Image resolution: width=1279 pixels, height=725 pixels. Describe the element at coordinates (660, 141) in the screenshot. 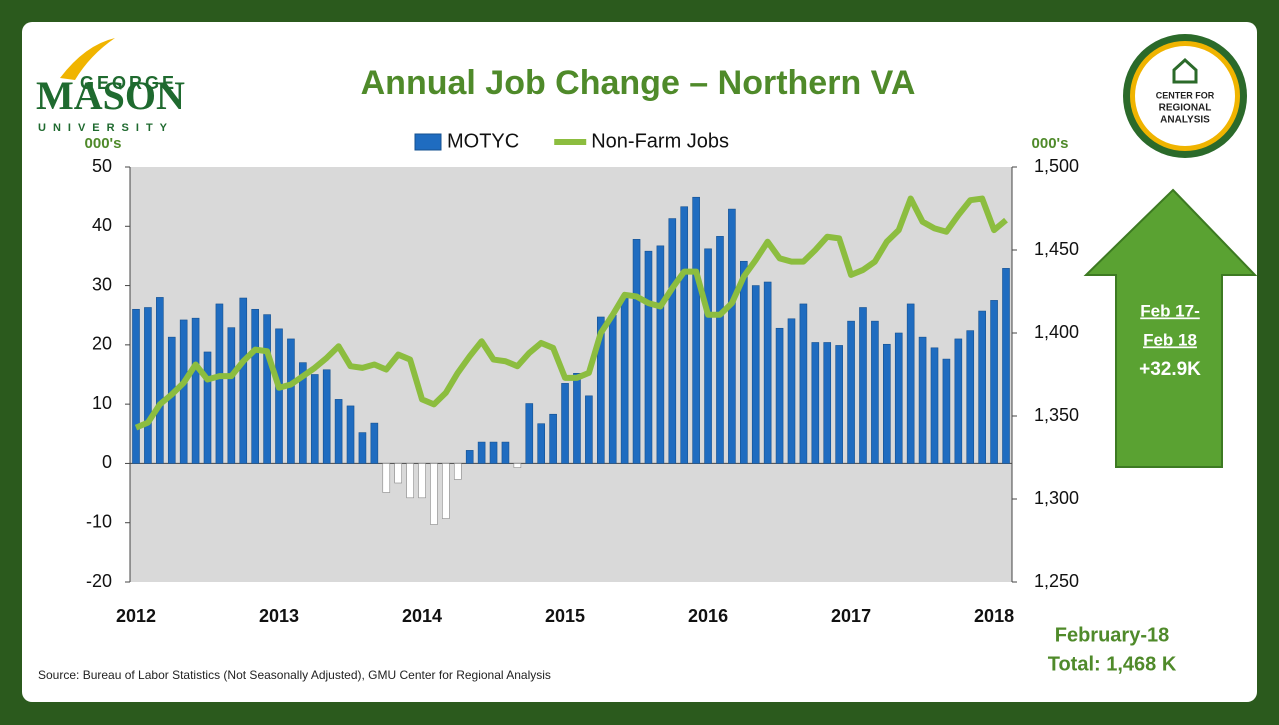

I see `legend-label: Non-Farm Jobs` at that location.